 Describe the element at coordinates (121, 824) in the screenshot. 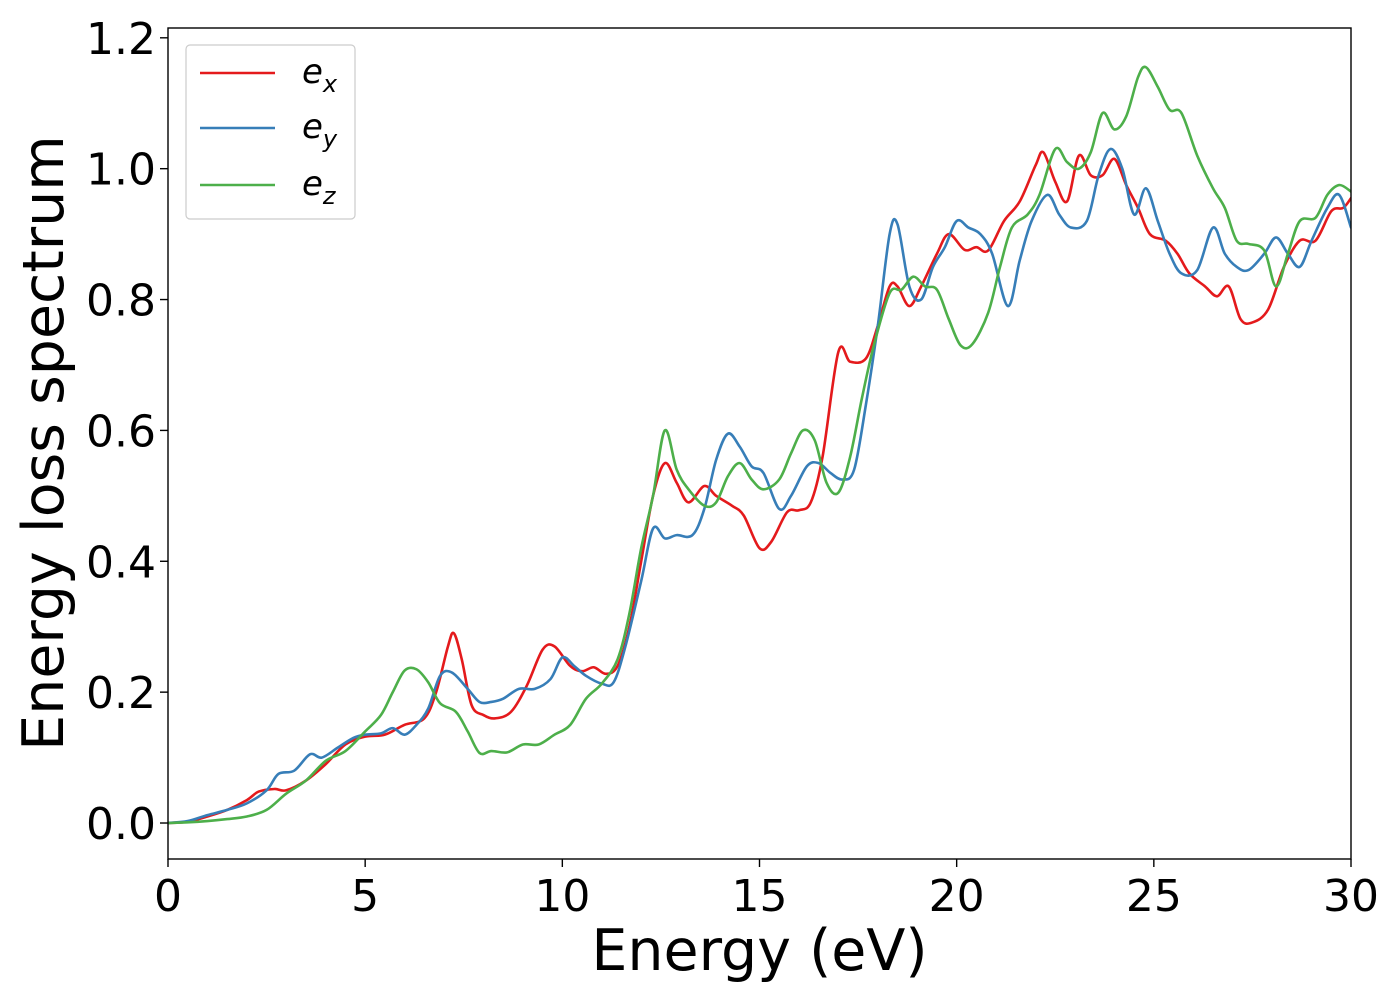

I see `y-tick-label: 0.0` at that location.